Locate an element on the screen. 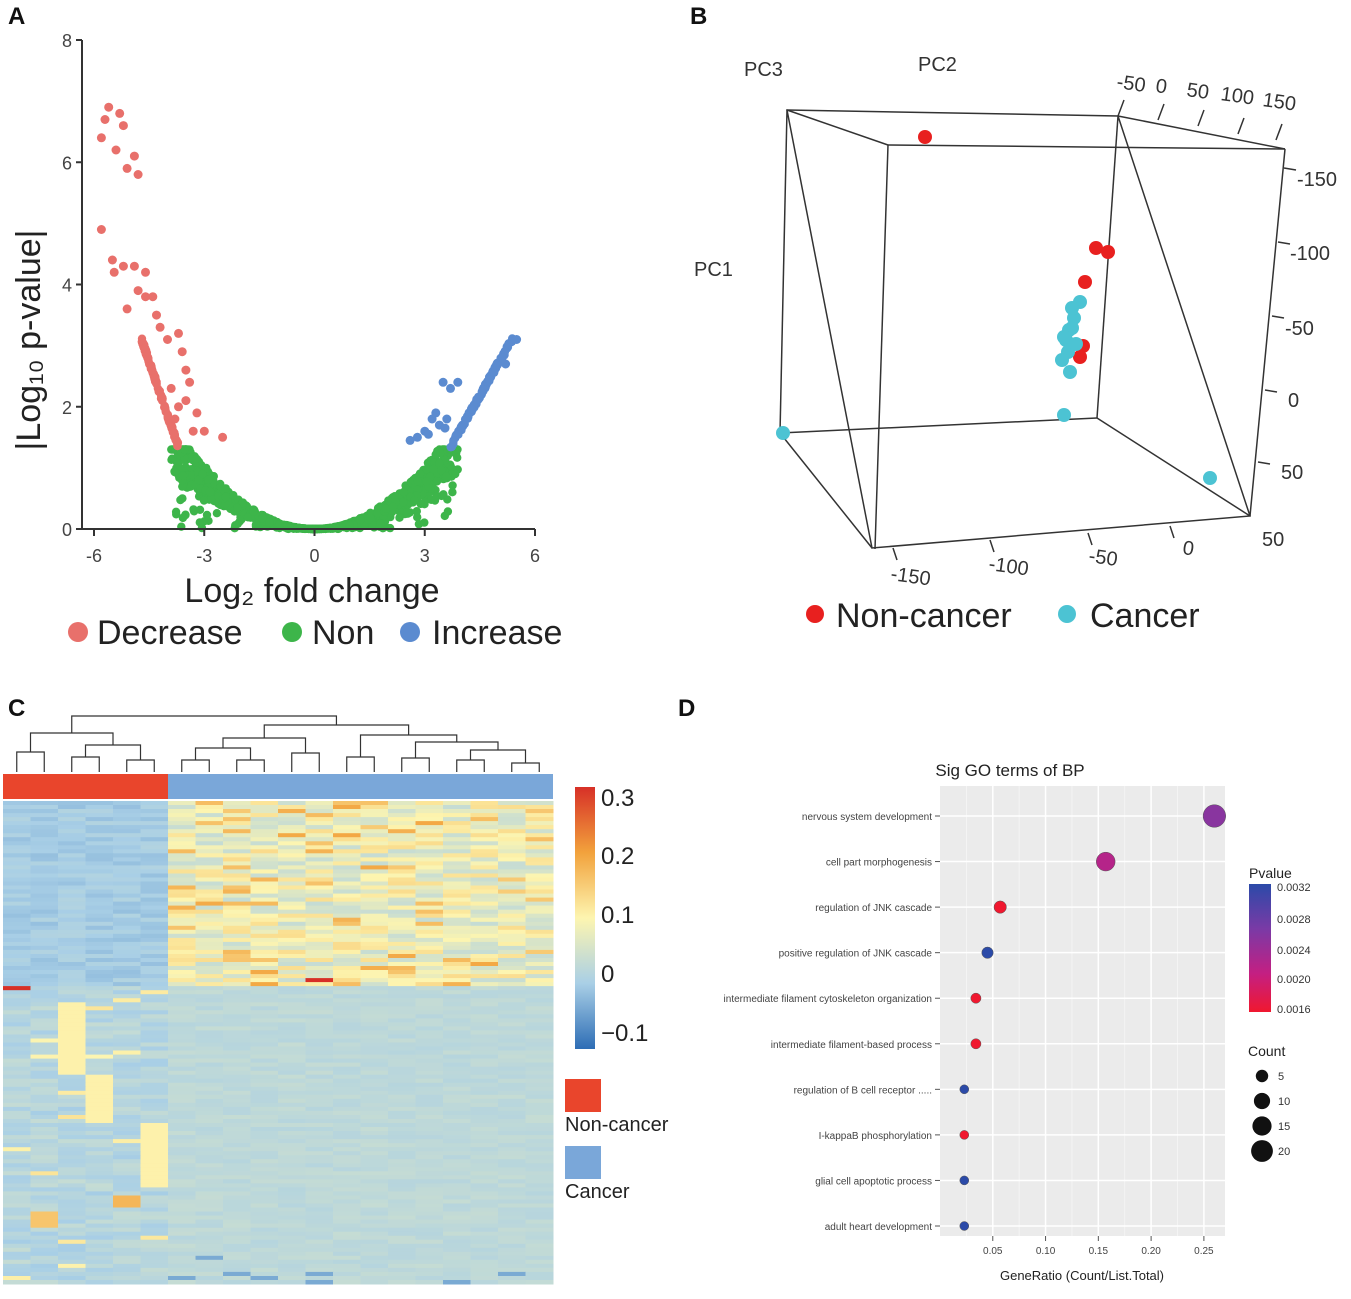 The height and width of the screenshot is (1299, 1351). panel-label-a: A is located at coordinates (16, 16).